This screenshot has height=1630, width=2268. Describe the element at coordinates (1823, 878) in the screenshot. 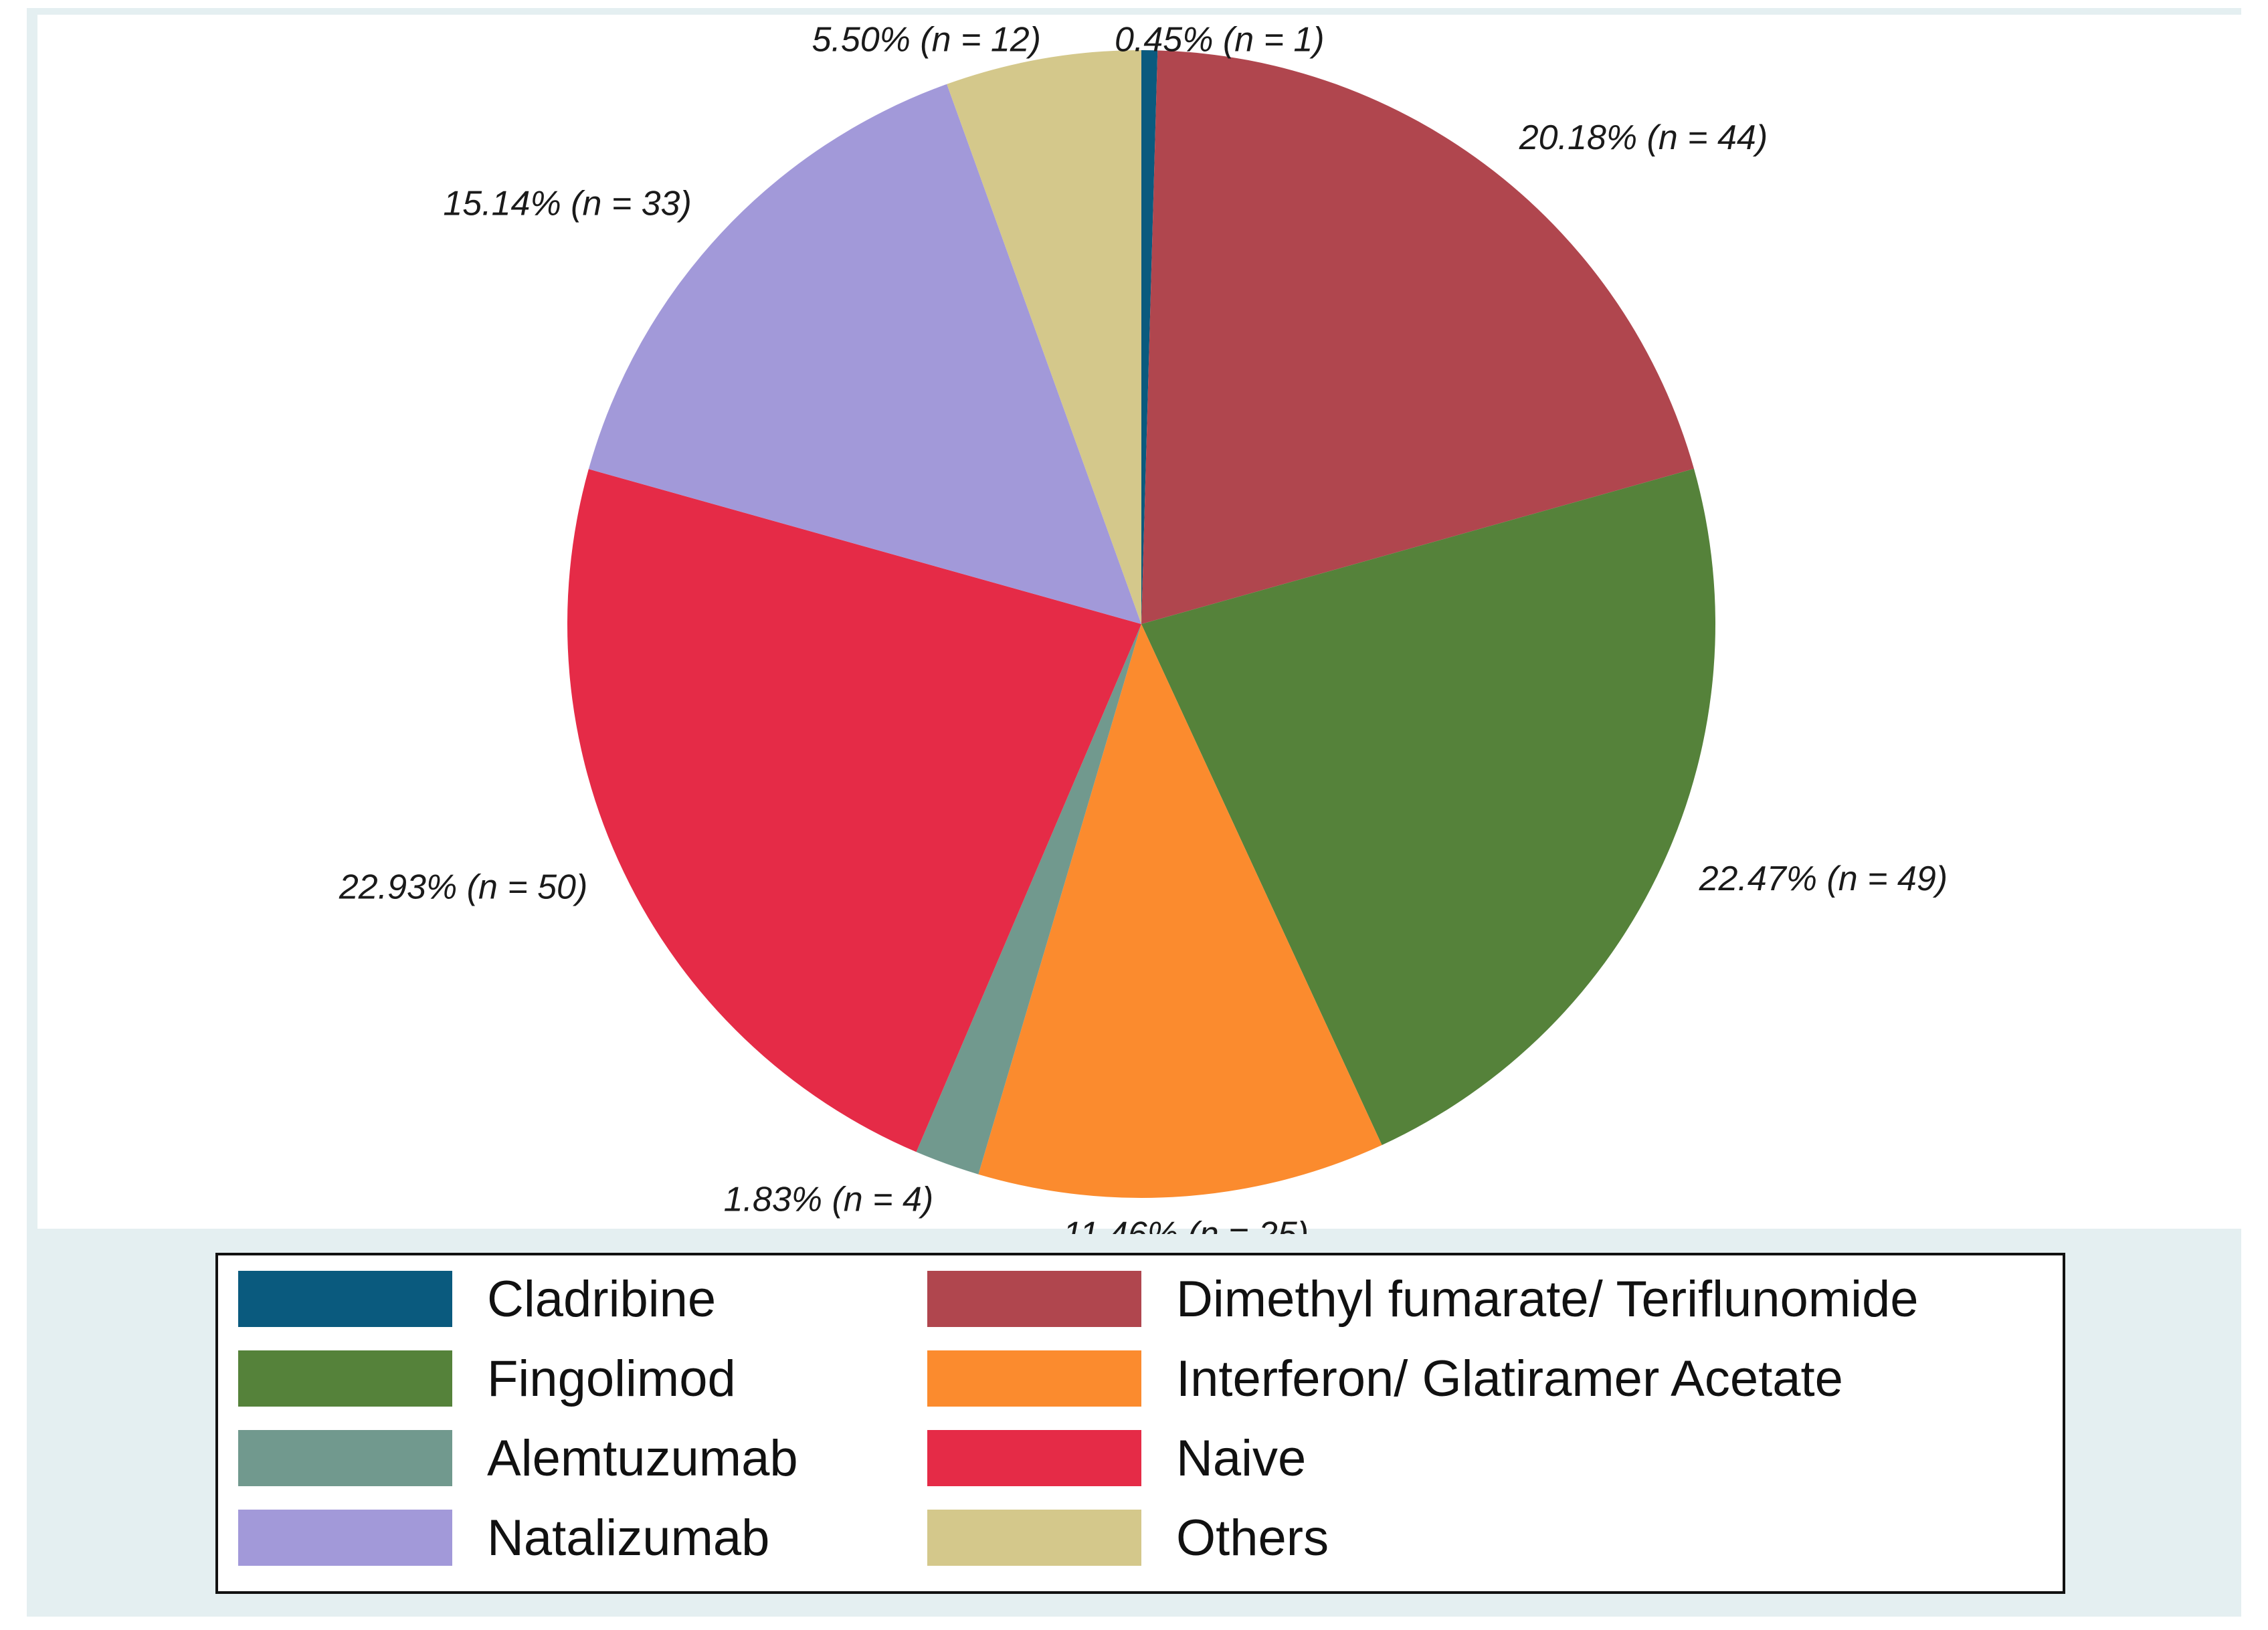

I see `slice-label-fingolimod: 22.47% (n = 49)` at that location.